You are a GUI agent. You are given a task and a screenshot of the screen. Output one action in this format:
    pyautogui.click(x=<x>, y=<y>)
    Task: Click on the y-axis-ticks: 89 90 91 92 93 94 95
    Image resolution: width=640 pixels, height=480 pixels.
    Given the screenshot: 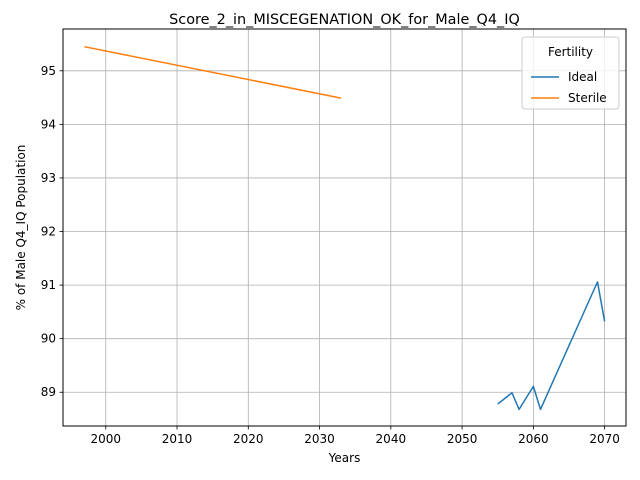 What is the action you would take?
    pyautogui.click(x=52, y=231)
    